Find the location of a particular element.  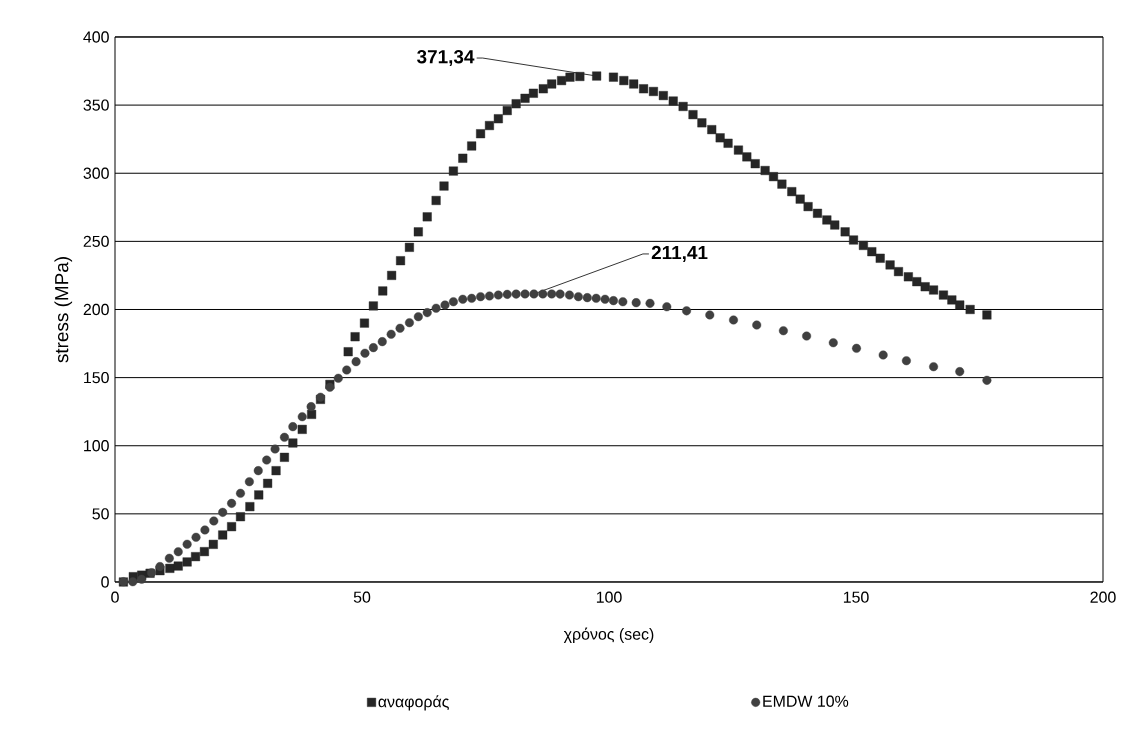

y-tick-label: 50 is located at coordinates (100, 514).